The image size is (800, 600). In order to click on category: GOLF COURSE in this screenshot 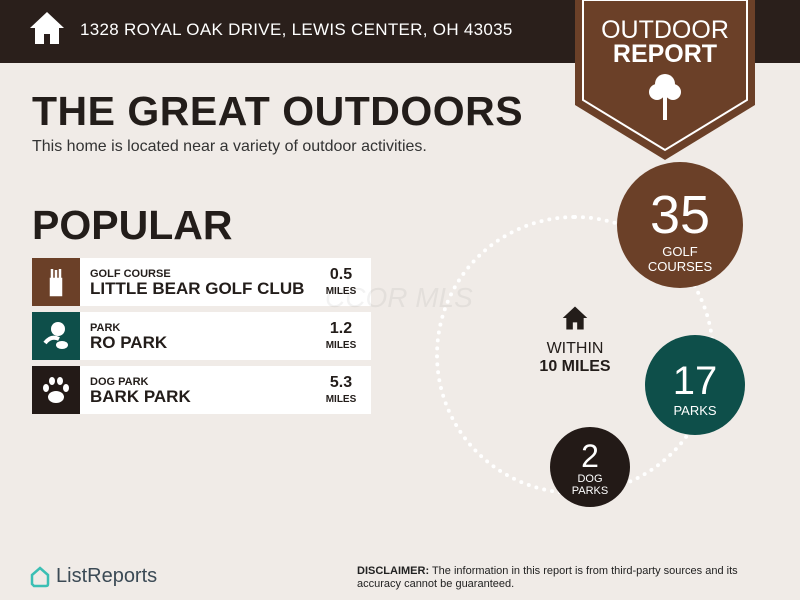, I will do `click(130, 274)`.